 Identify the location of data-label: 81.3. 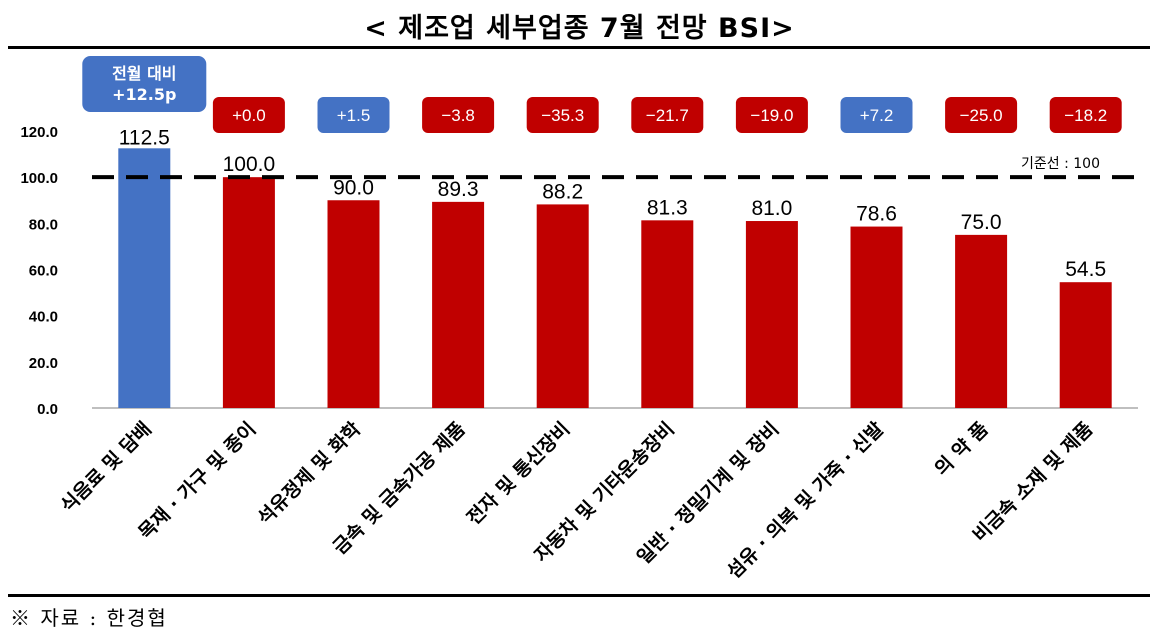
(667, 207).